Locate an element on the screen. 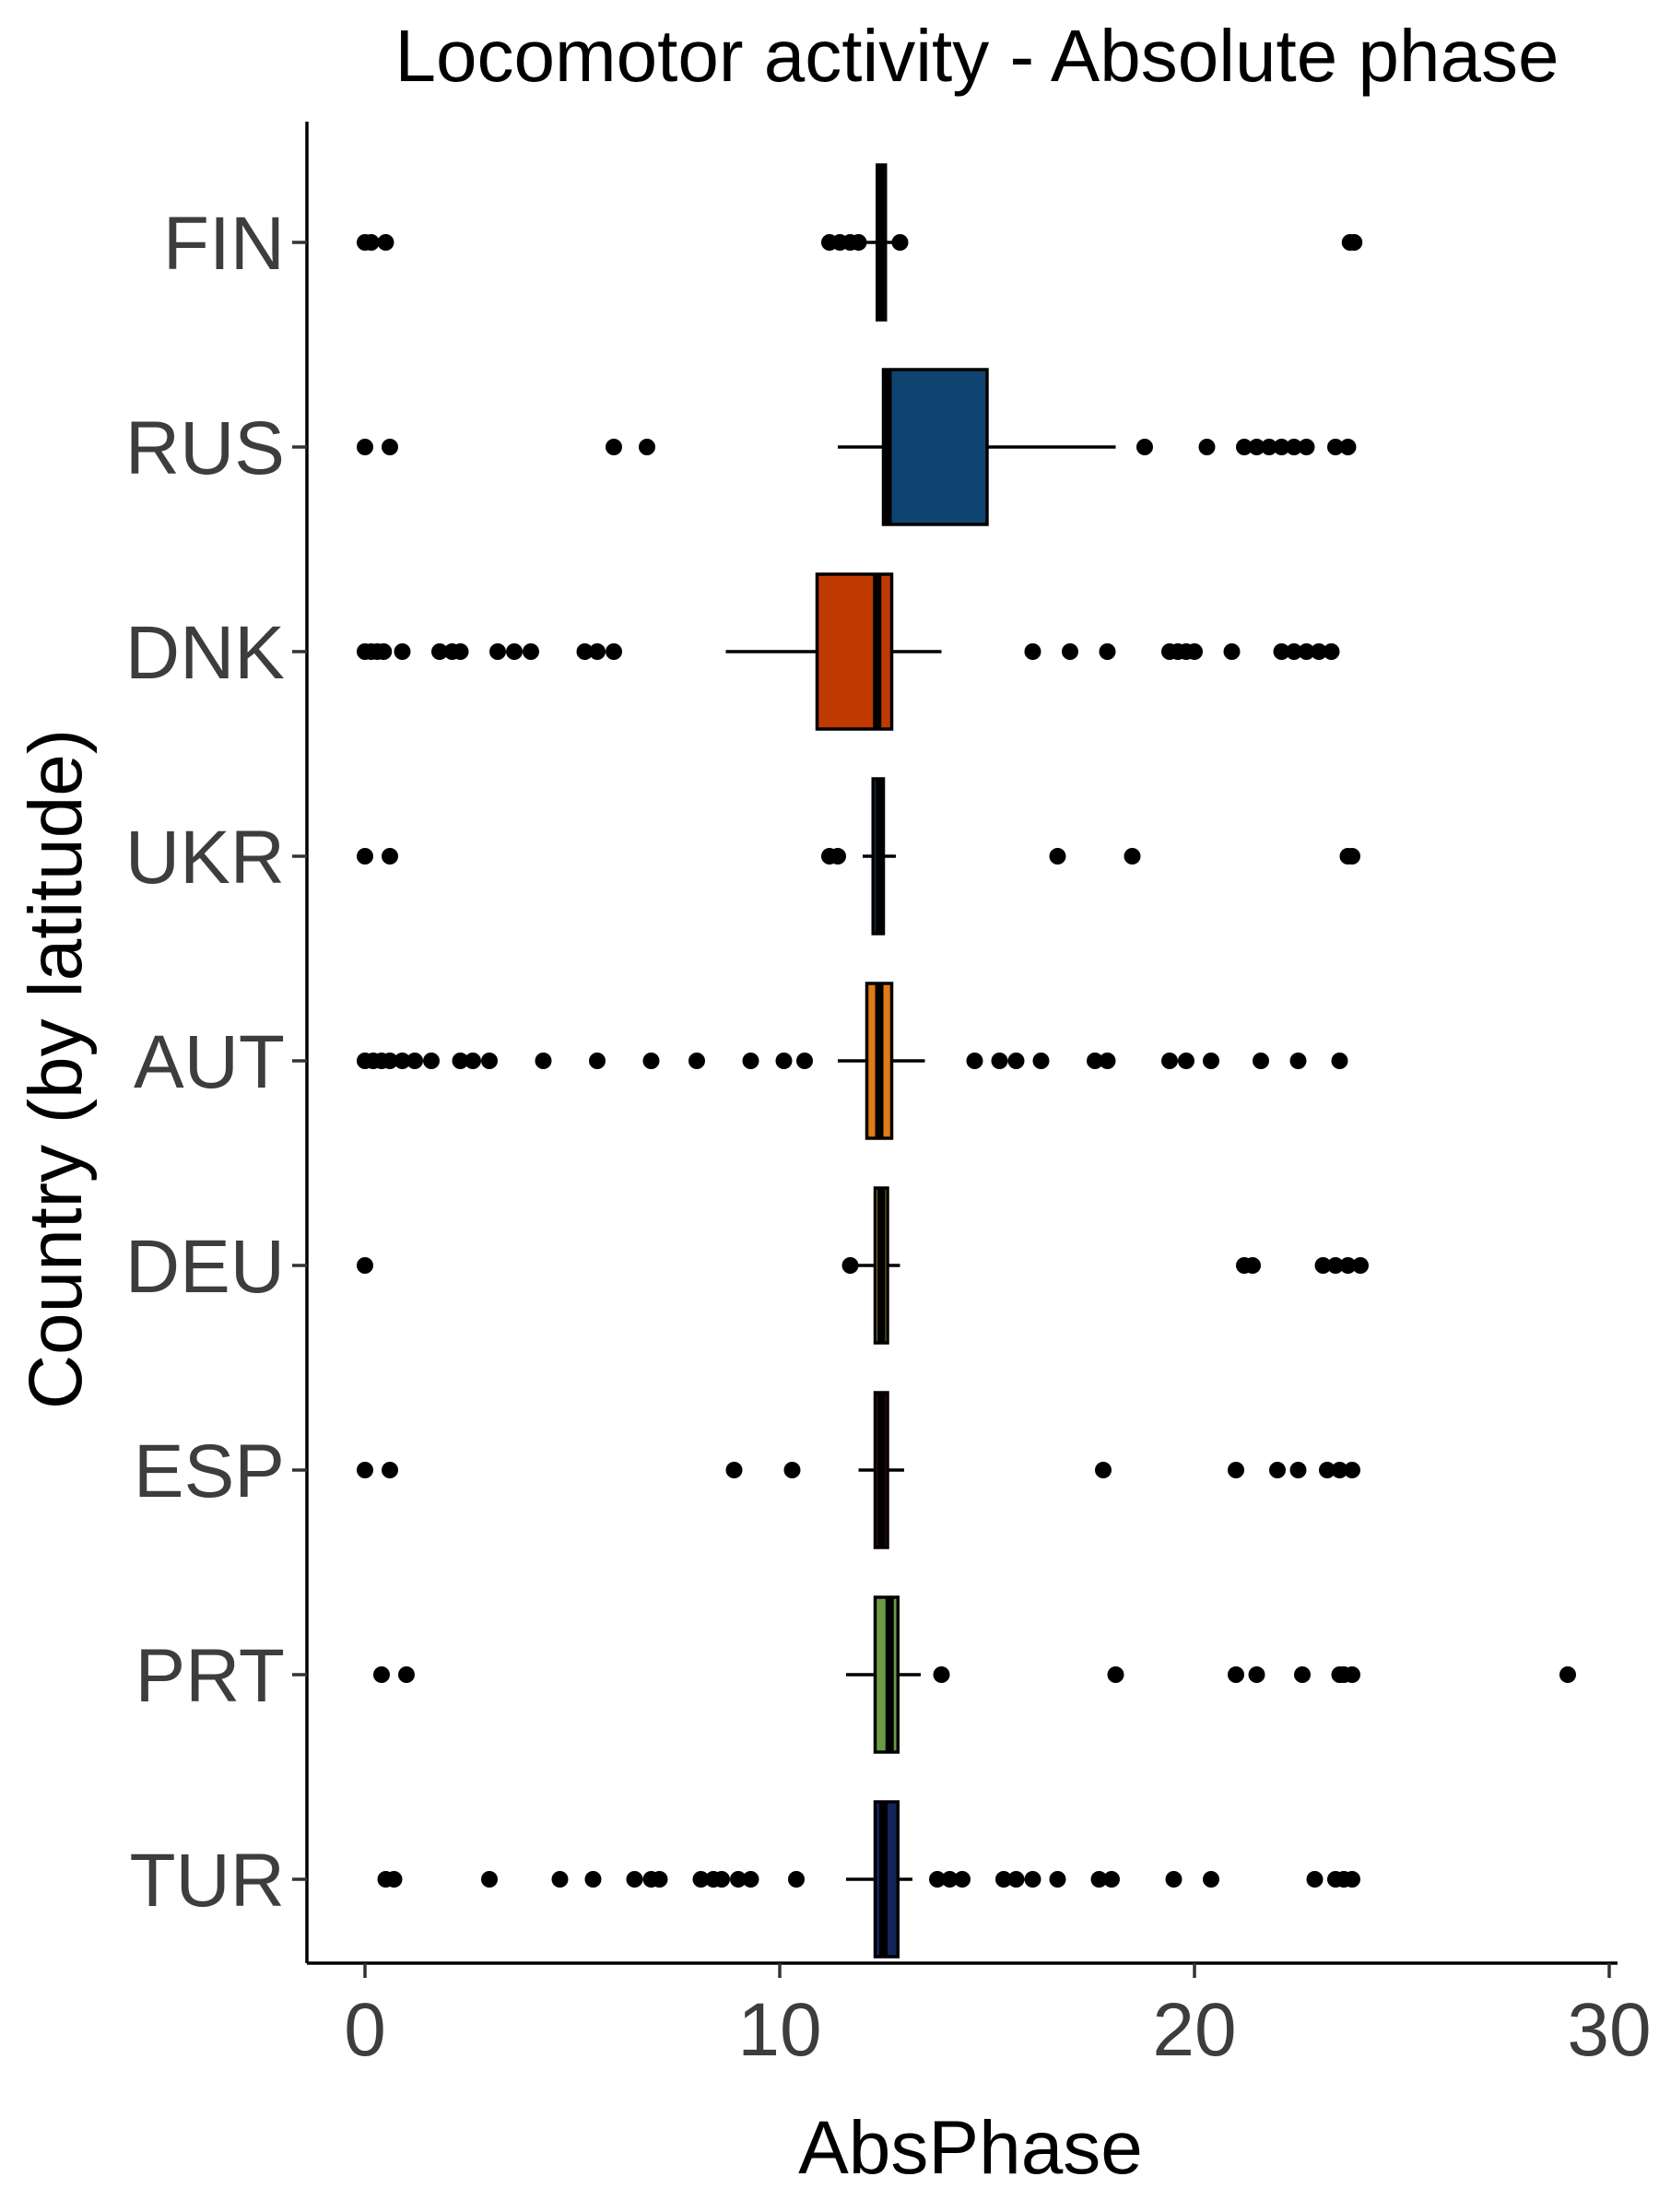 Image resolution: width=1659 pixels, height=2212 pixels. x-tick-label: 10 is located at coordinates (779, 2030).